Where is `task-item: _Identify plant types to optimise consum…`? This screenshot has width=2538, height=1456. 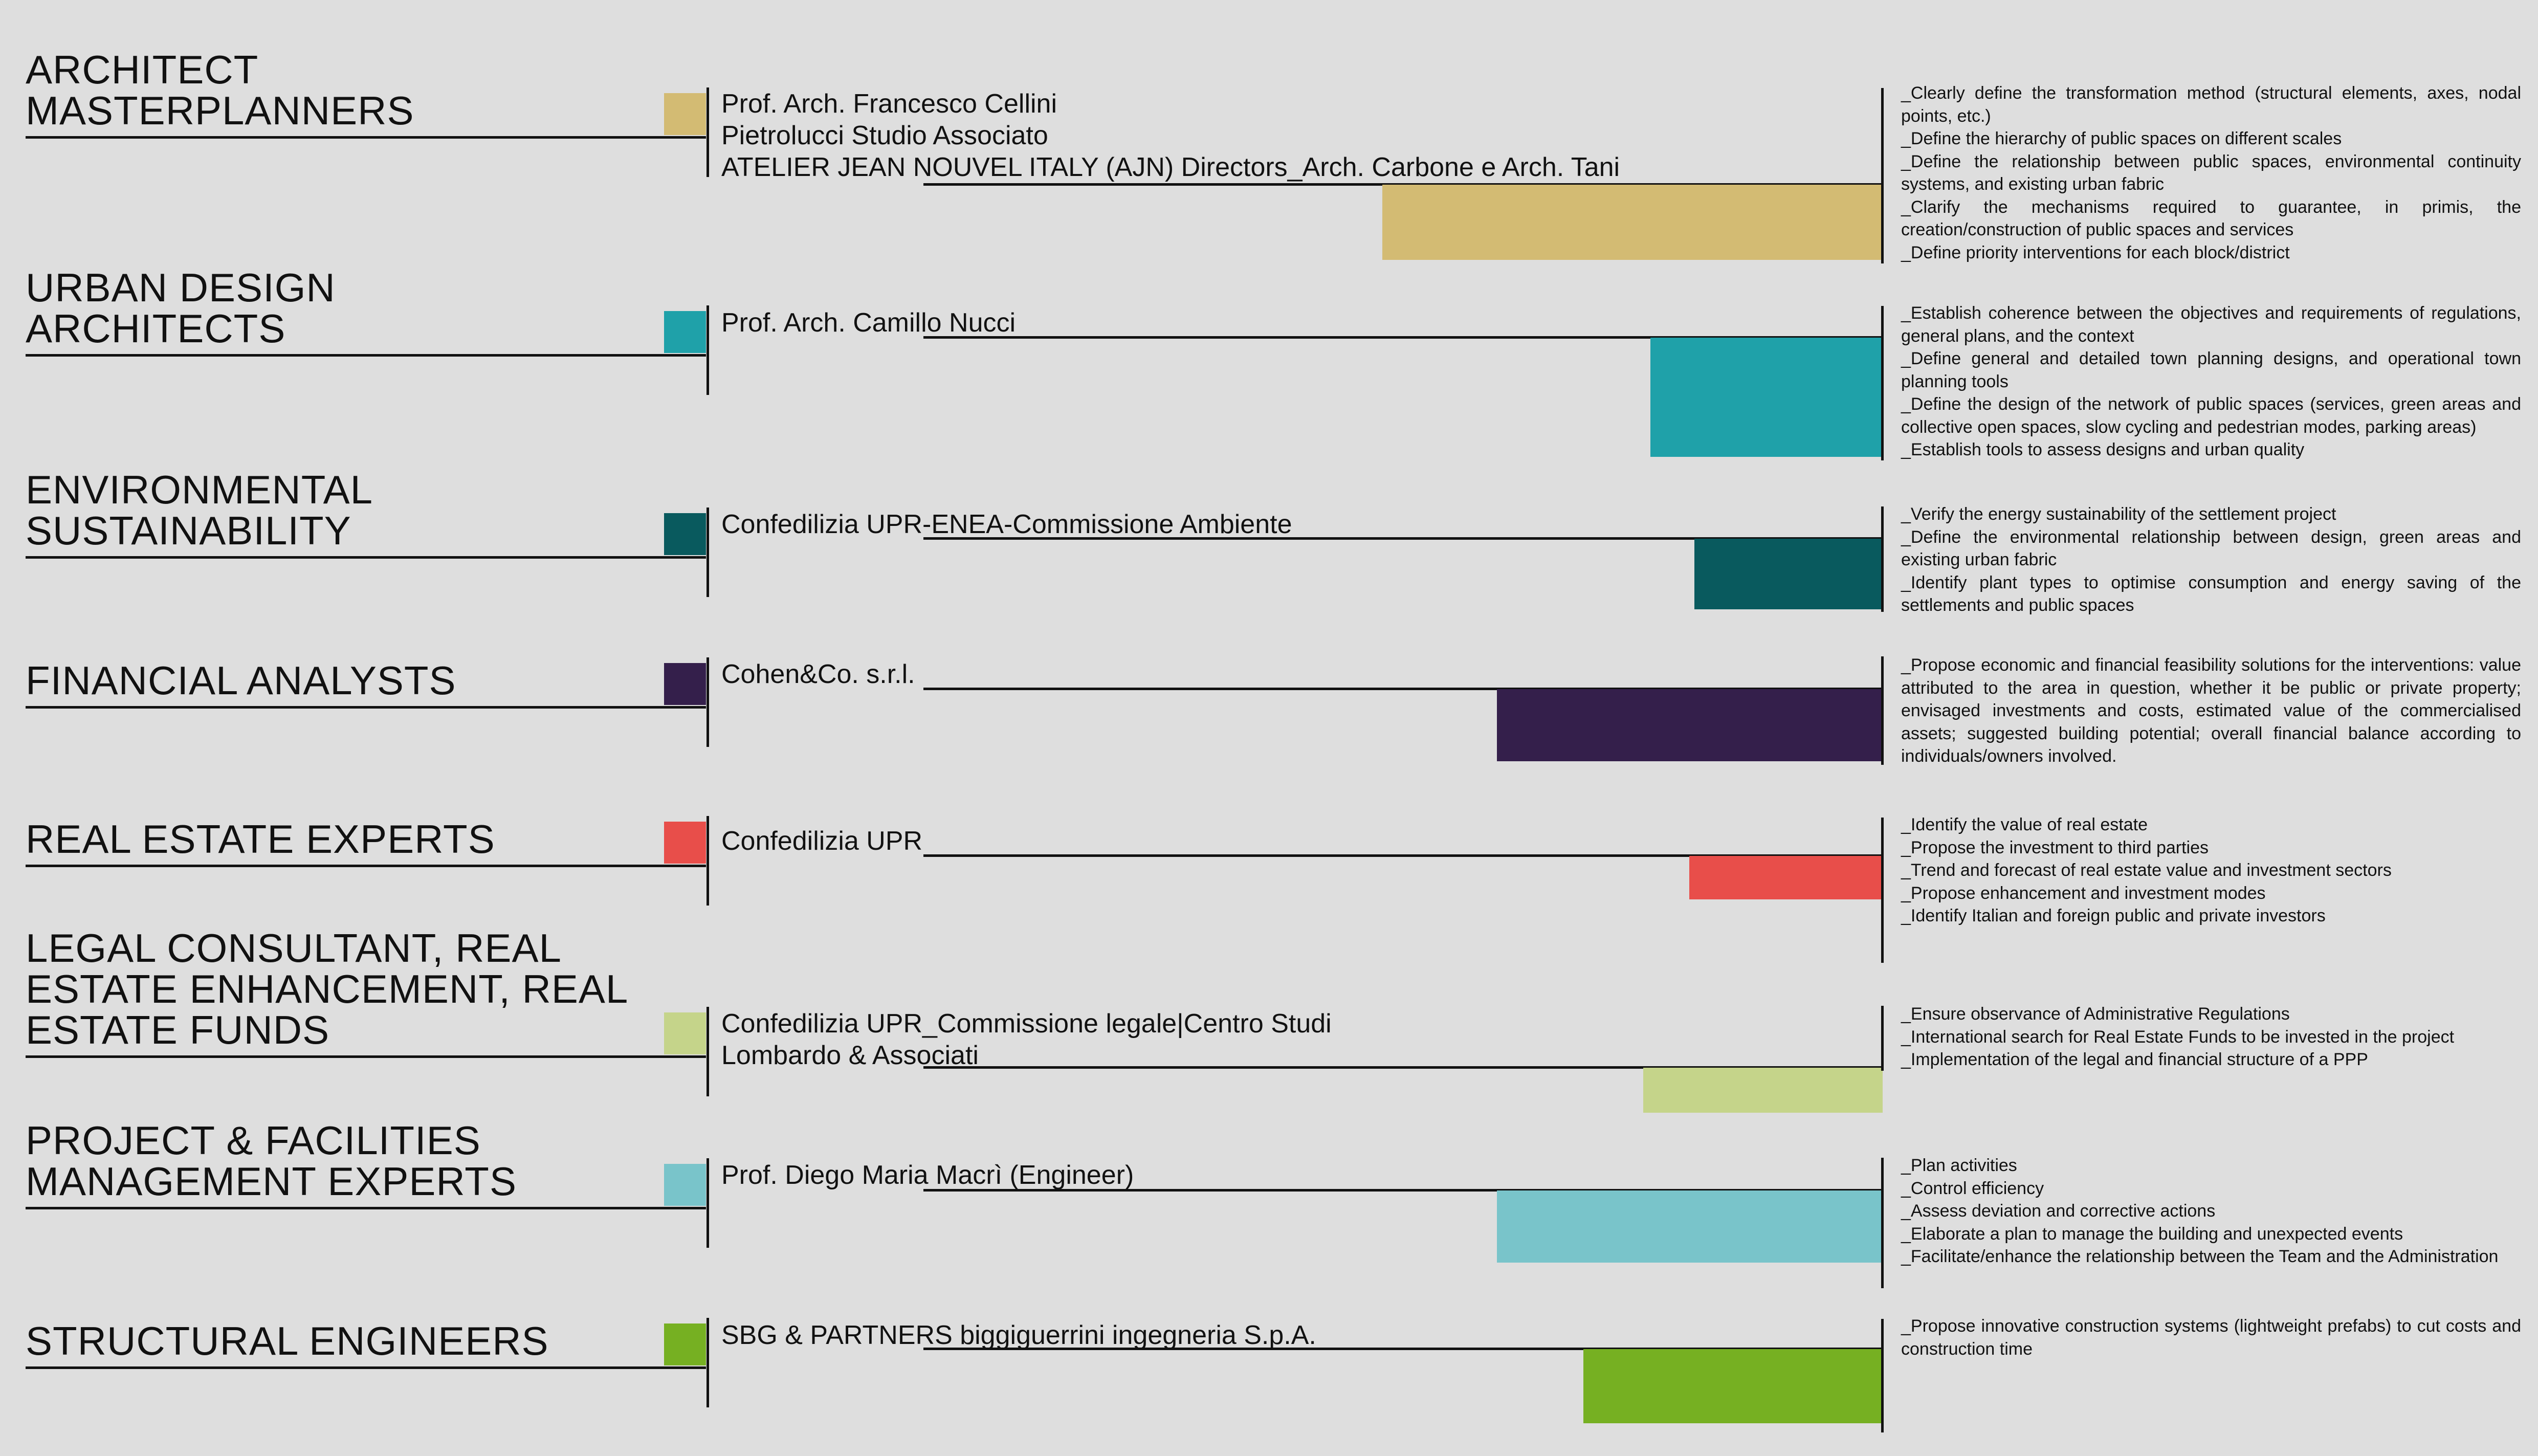
task-item: _Identify plant types to optimise consum… is located at coordinates (2211, 593).